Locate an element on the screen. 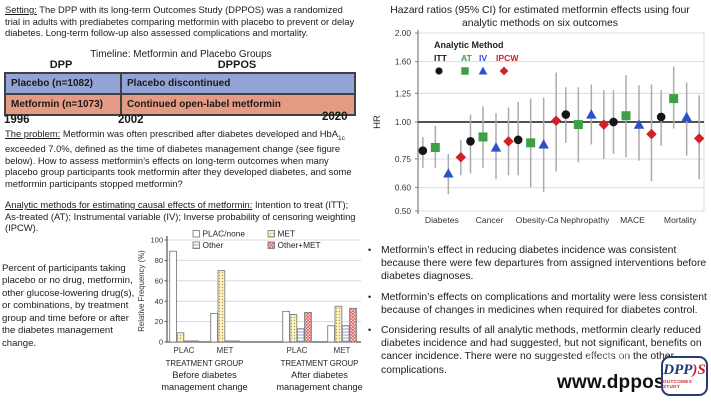 The height and width of the screenshot is (403, 711). svg-text: After diabetes is located at coordinates (319, 375).